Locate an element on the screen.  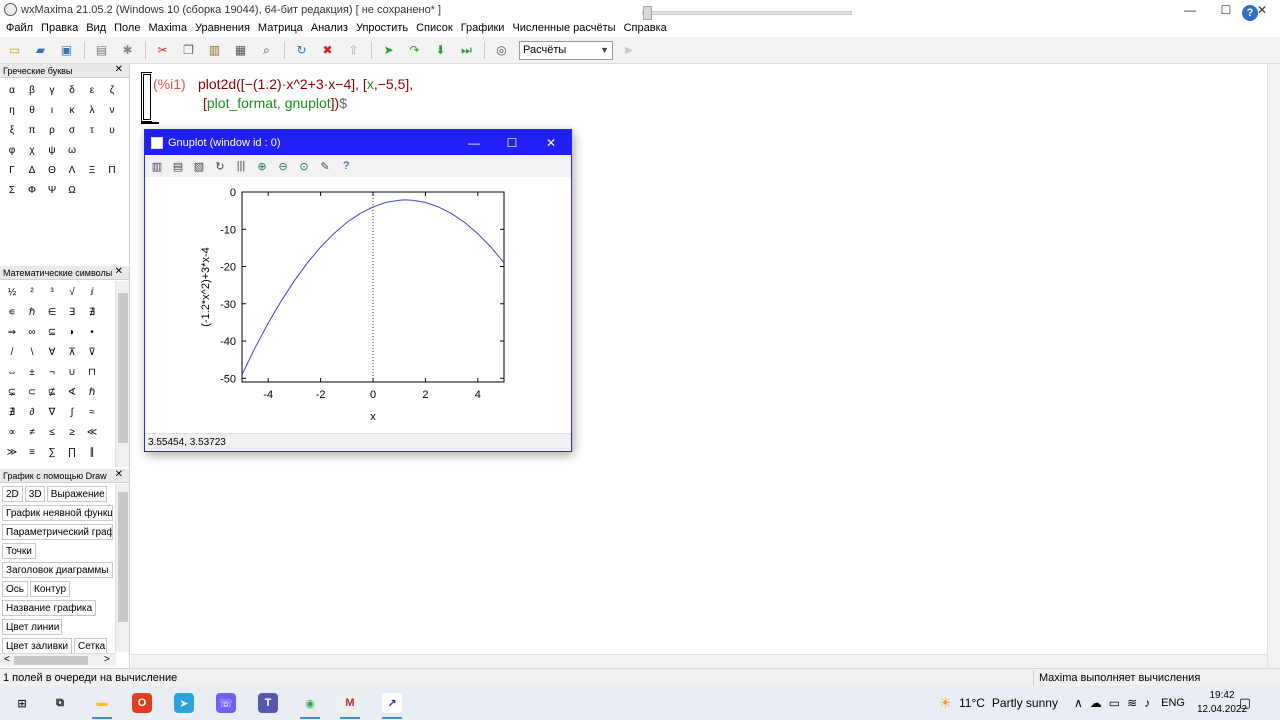
math-symbol: ∄ is located at coordinates (12, 412).